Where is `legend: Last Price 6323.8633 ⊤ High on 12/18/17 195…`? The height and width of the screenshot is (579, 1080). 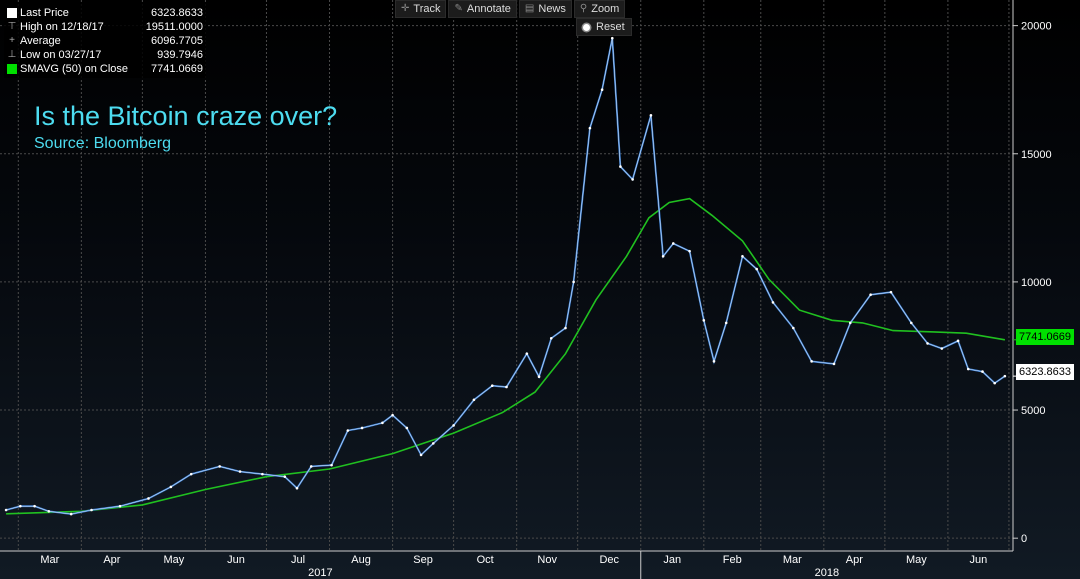
legend: Last Price 6323.8633 ⊤ High on 12/18/17 195… is located at coordinates (105, 41).